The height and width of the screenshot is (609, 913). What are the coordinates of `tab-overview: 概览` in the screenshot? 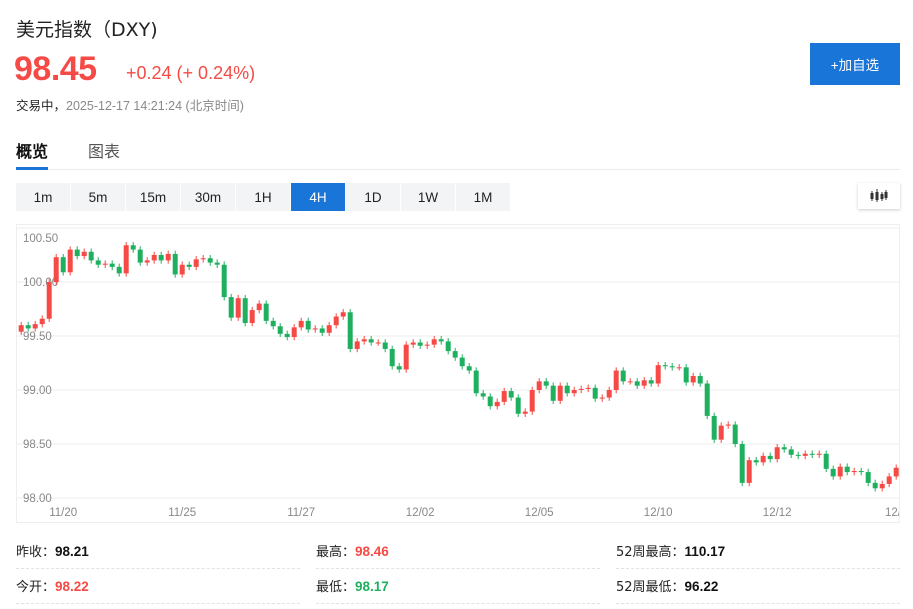 It's located at (32, 151).